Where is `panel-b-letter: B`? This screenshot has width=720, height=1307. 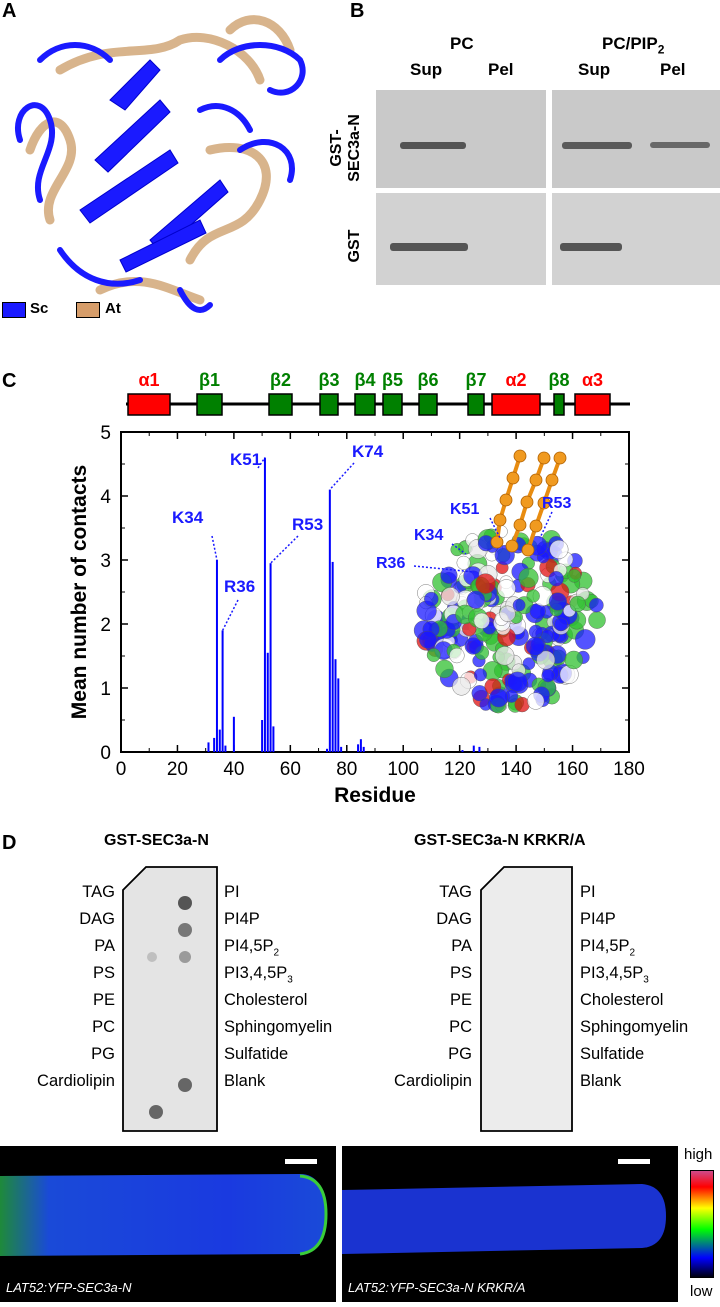 panel-b-letter: B is located at coordinates (357, 11).